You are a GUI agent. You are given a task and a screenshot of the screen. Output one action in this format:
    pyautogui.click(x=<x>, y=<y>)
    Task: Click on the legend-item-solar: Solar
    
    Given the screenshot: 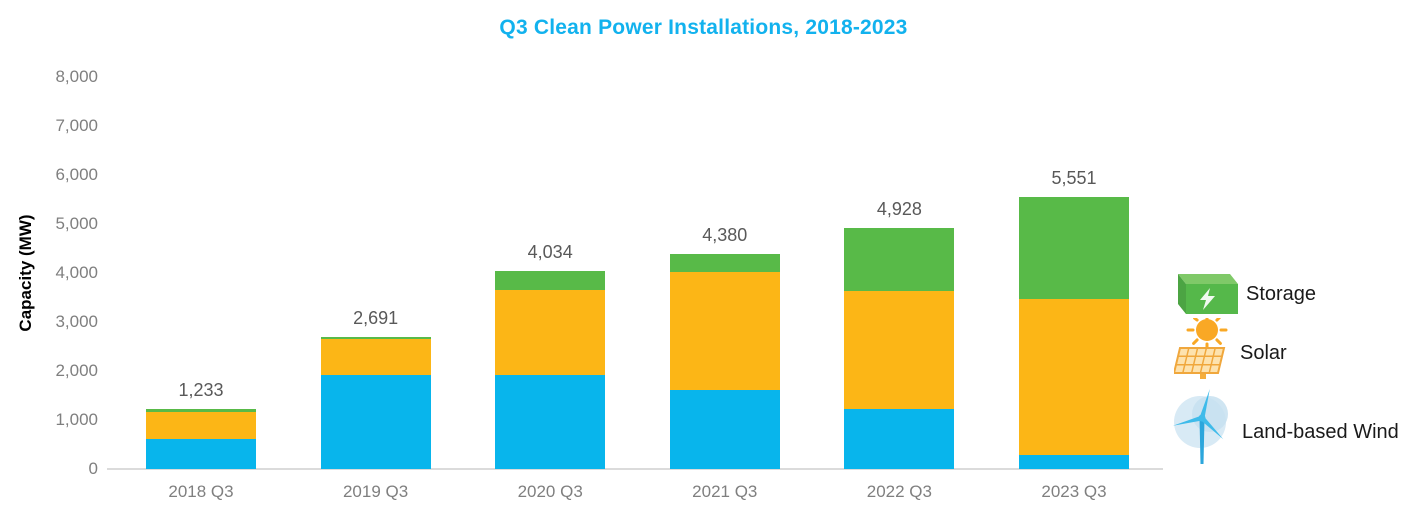 What is the action you would take?
    pyautogui.click(x=1230, y=349)
    